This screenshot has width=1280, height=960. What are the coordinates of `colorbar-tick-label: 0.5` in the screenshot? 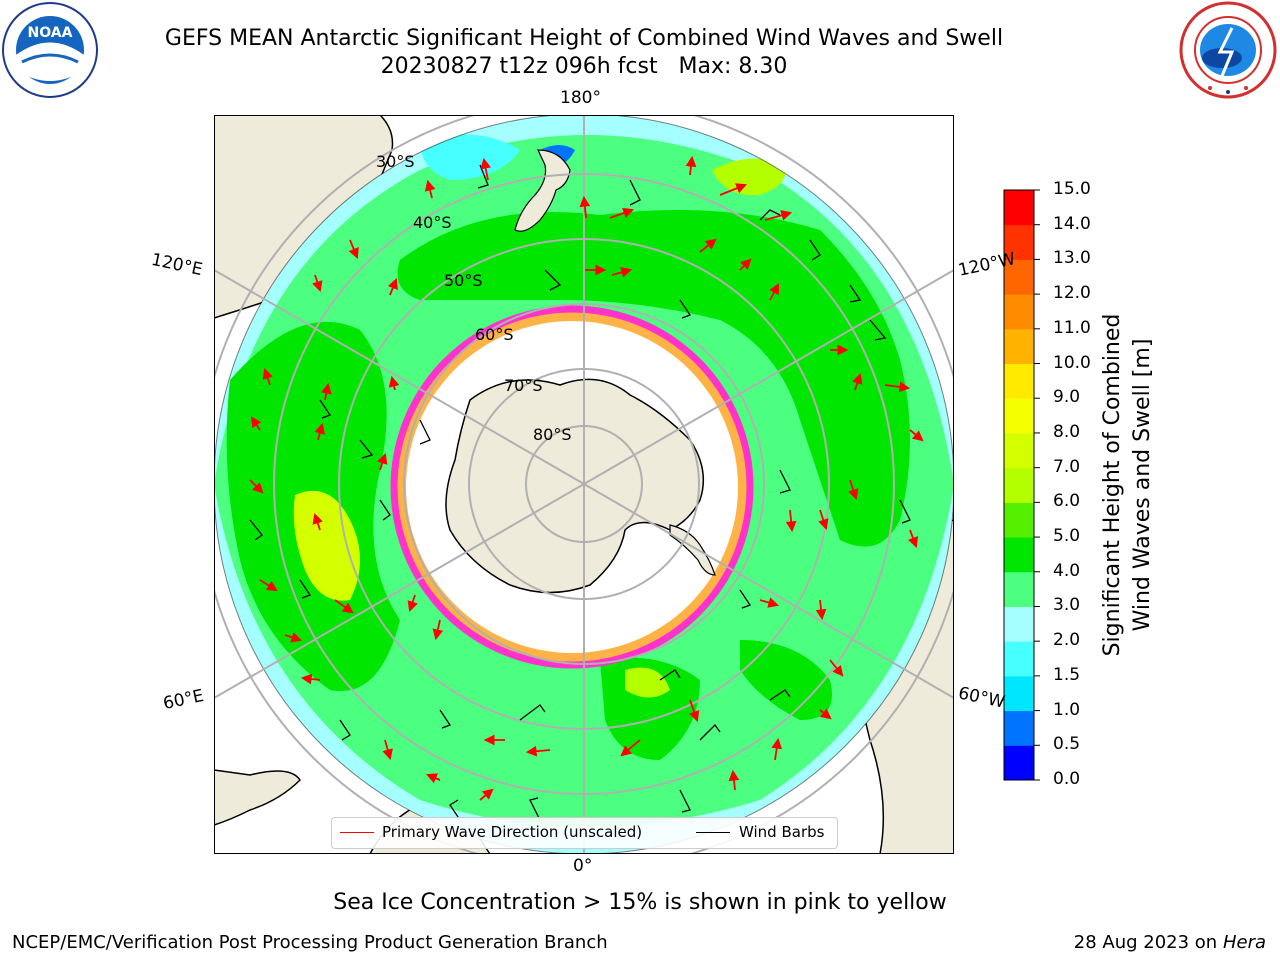 It's located at (1067, 744).